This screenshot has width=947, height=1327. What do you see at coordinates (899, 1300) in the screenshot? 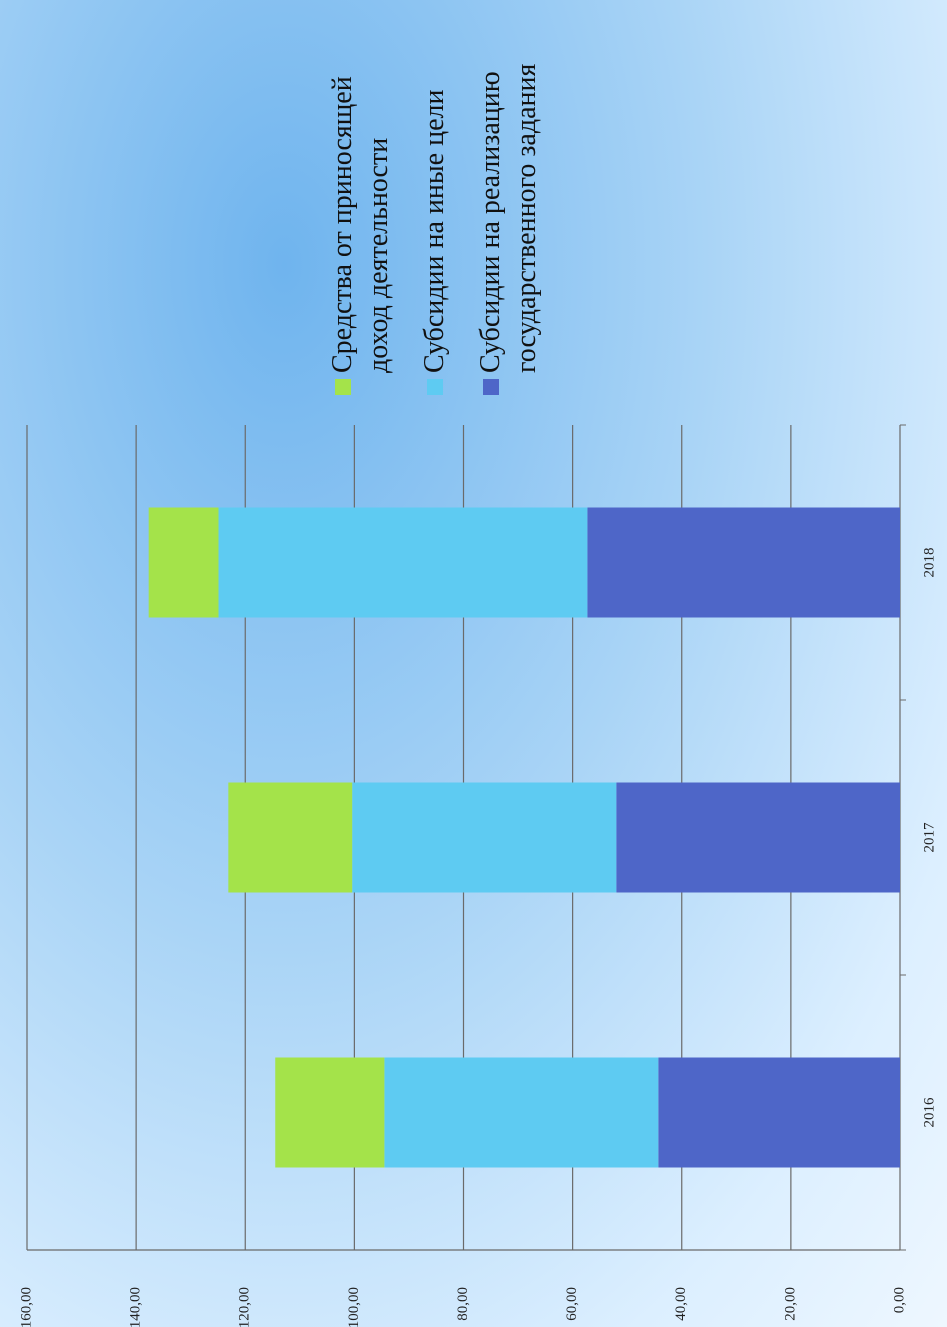
I see `y-tick-label: 0,00` at bounding box center [899, 1300].